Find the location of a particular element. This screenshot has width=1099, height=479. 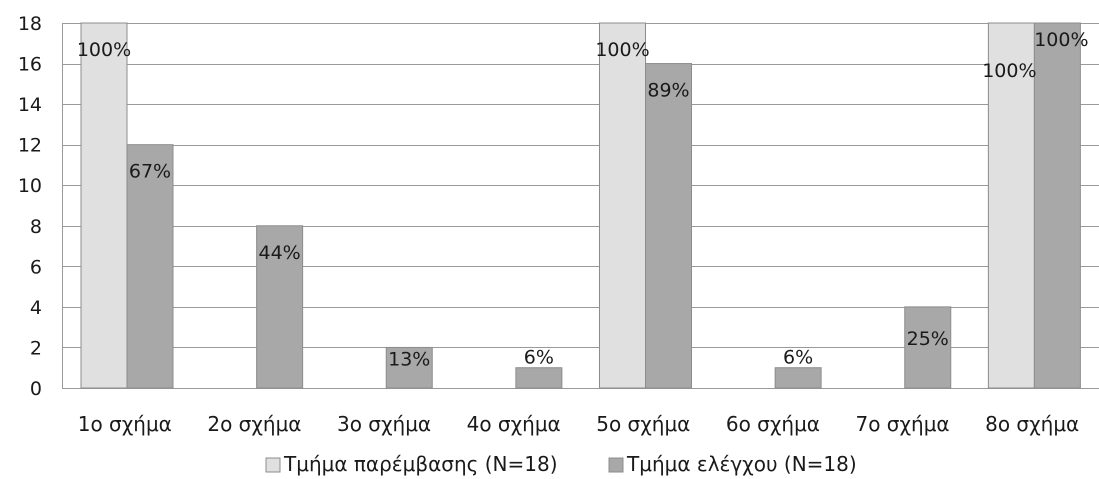

data-label-control-7: 25% is located at coordinates (928, 339).